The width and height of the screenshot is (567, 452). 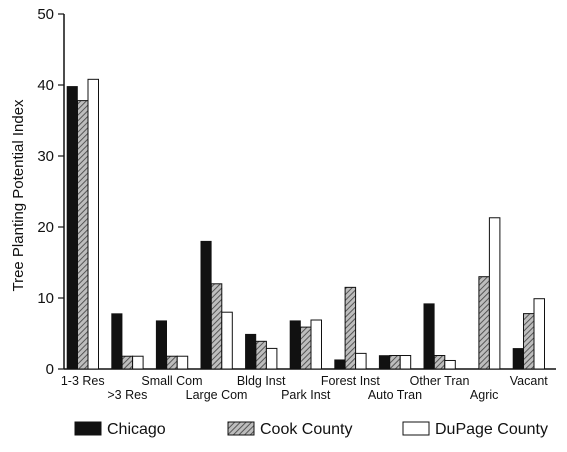 What do you see at coordinates (306, 429) in the screenshot?
I see `legend-label-cook-county: Cook County` at bounding box center [306, 429].